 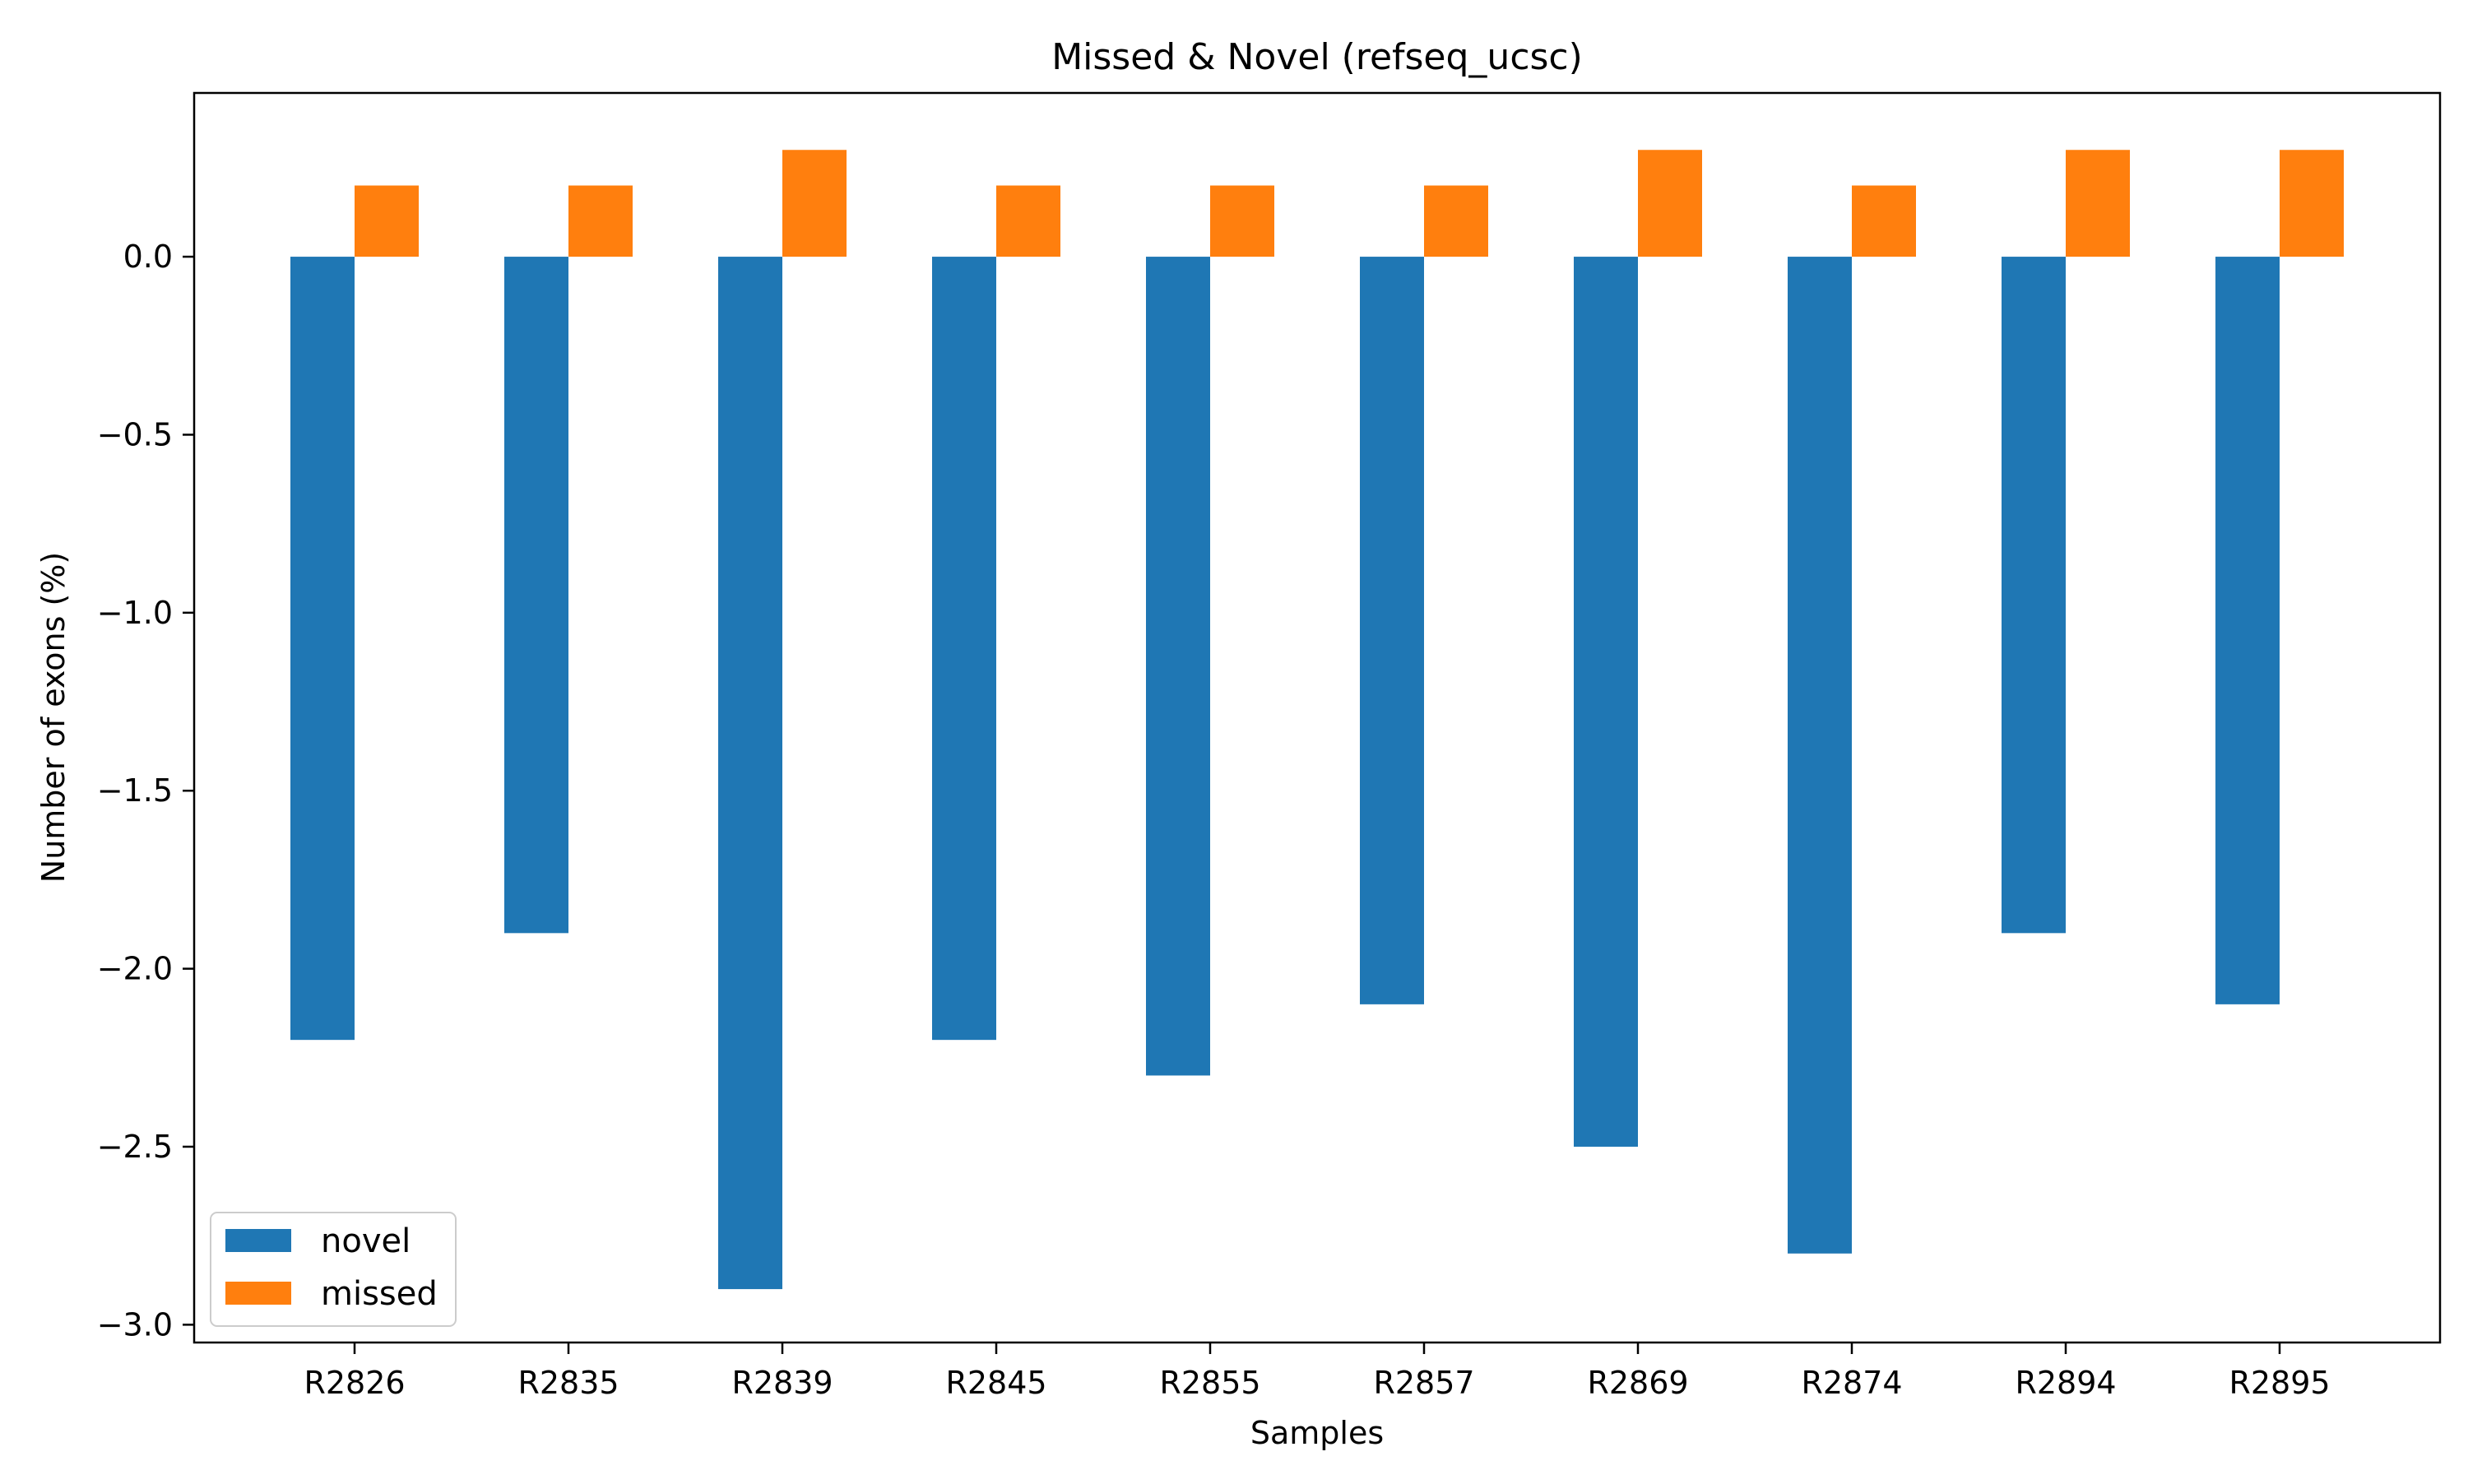 I want to click on bar-missed-R2895, so click(x=2312, y=203).